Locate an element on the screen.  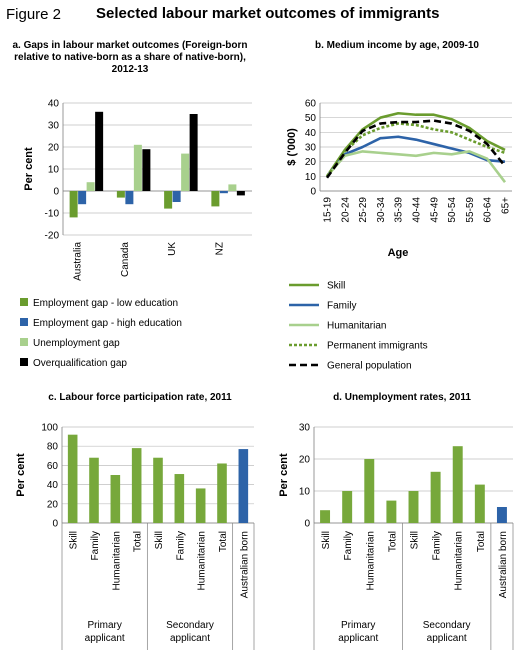
panel-d-group-label: Secondary is located at coordinates (447, 625).